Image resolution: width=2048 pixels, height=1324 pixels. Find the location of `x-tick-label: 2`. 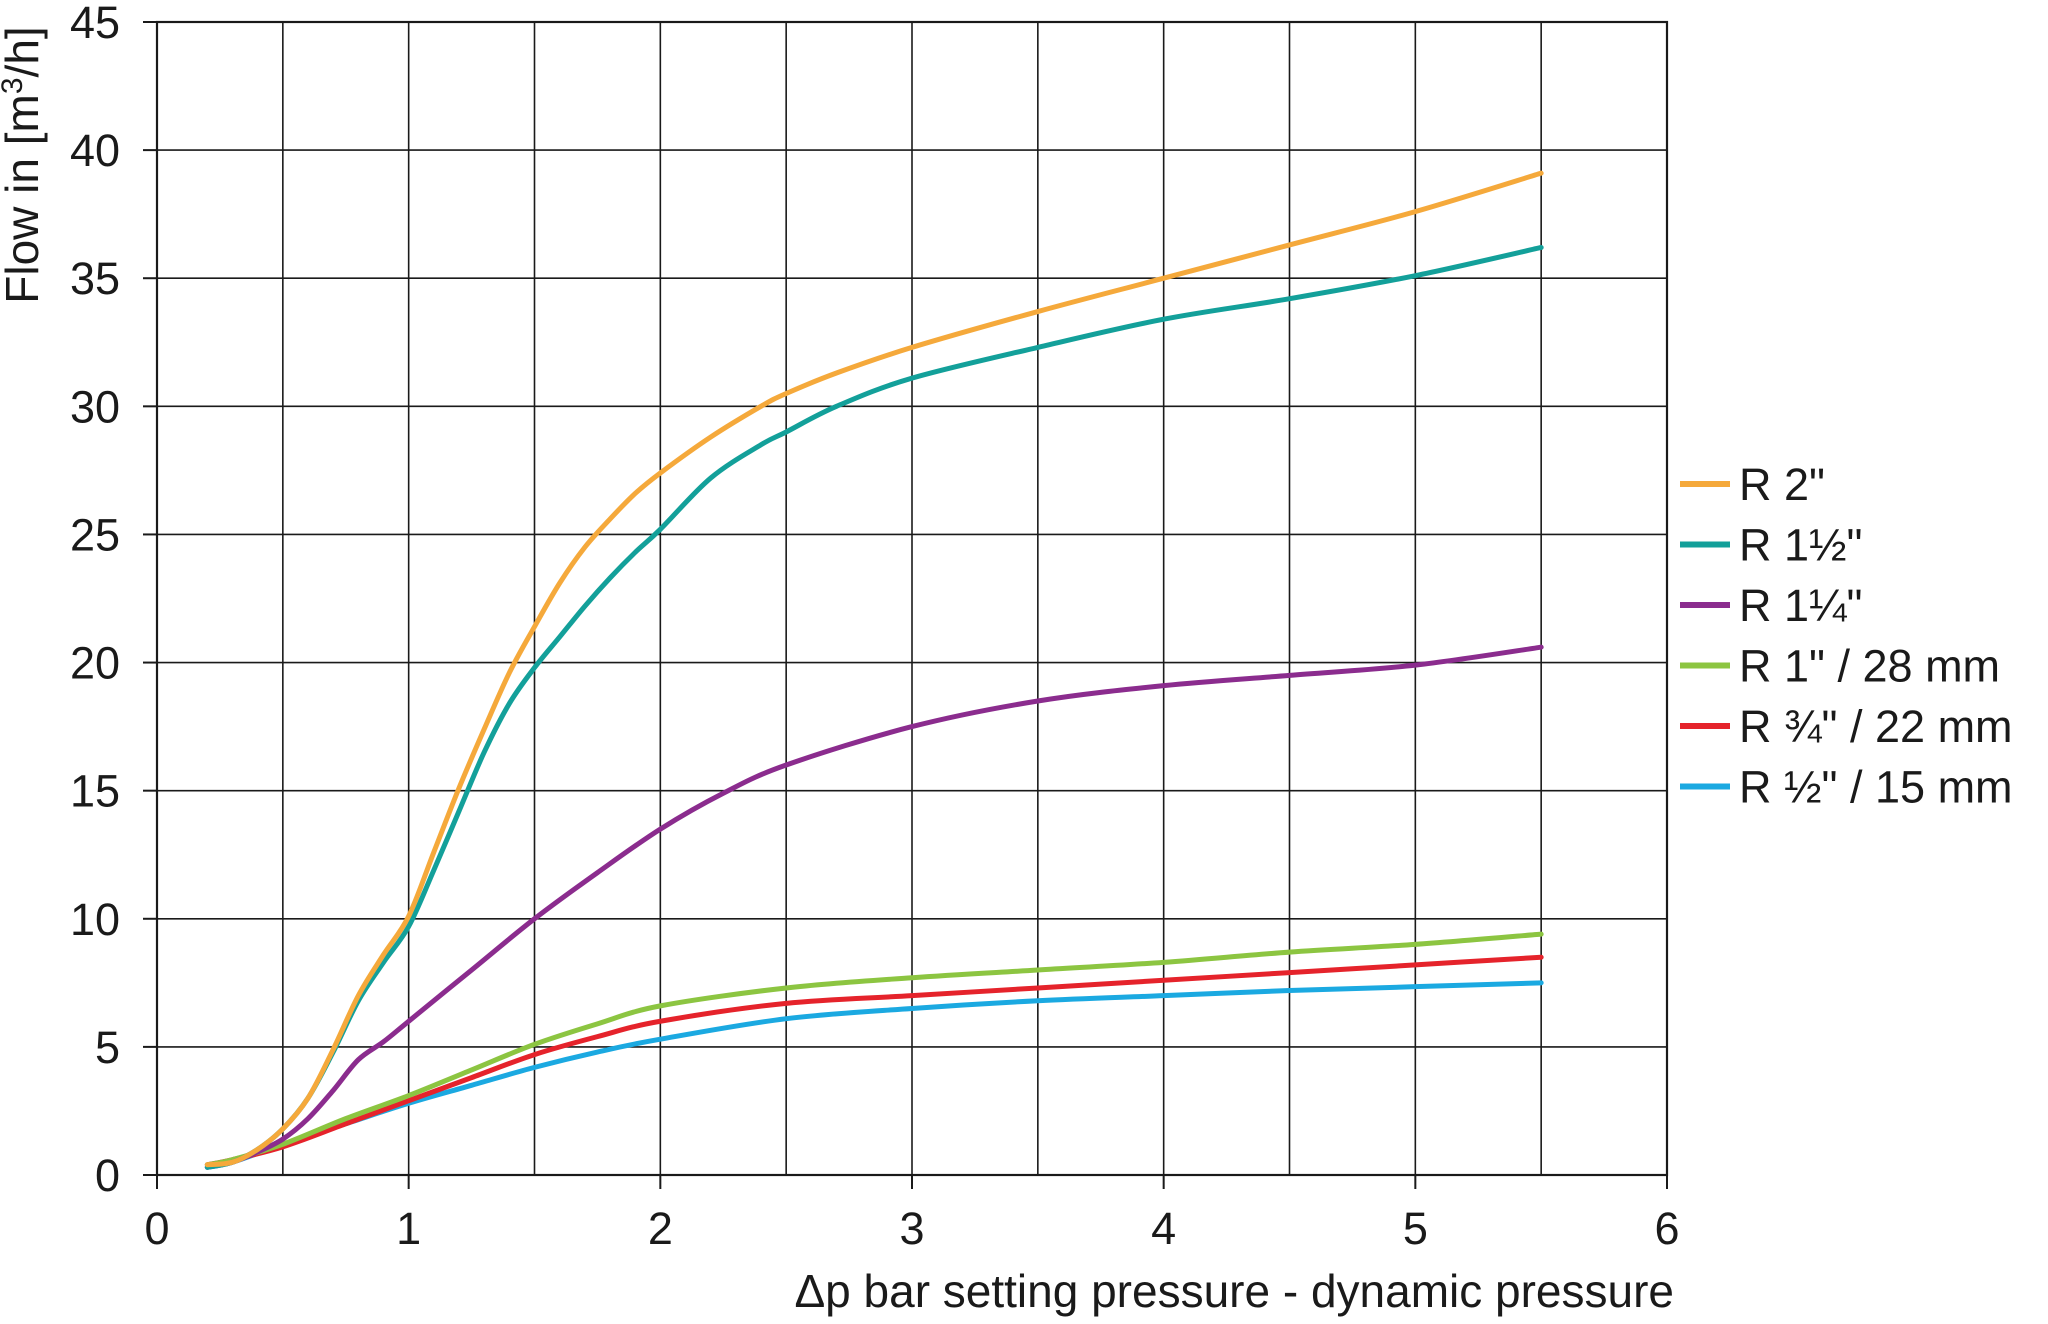

x-tick-label: 2 is located at coordinates (660, 1228).